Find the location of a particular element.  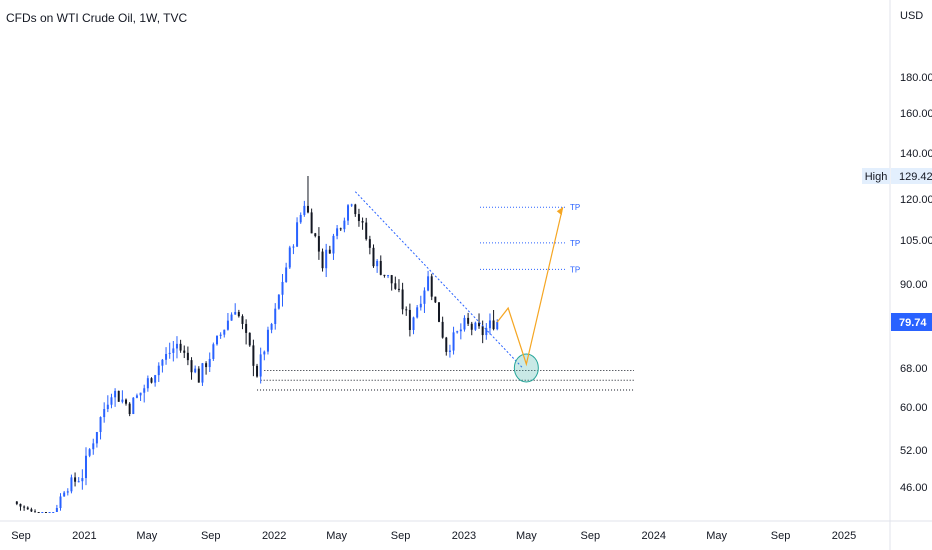

target-zone-circle is located at coordinates (526, 368).